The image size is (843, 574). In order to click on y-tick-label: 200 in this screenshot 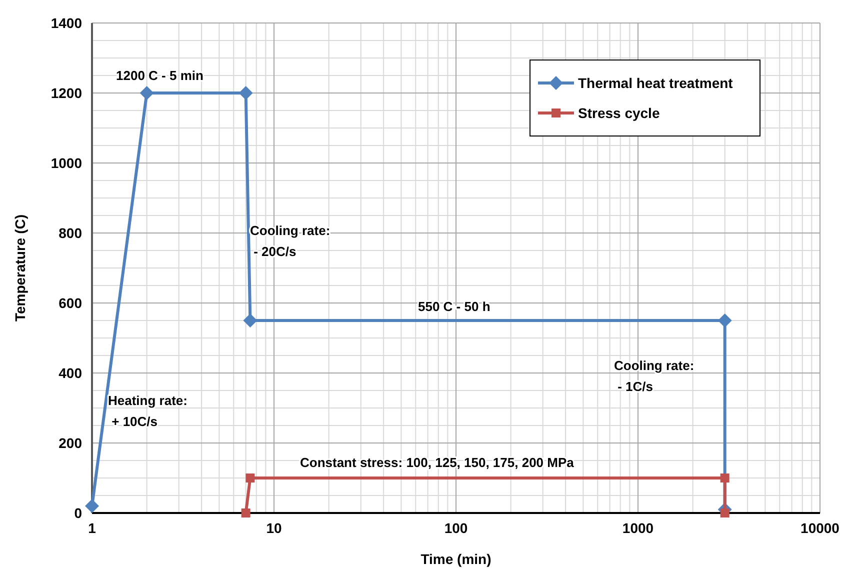, I will do `click(70, 443)`.